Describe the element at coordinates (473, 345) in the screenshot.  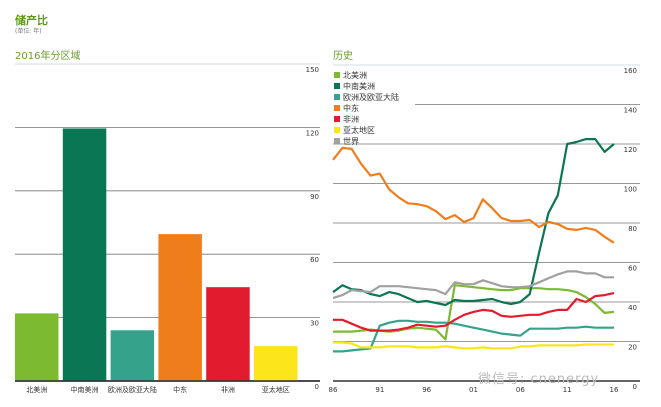
I see `series-line-亚太地区` at that location.